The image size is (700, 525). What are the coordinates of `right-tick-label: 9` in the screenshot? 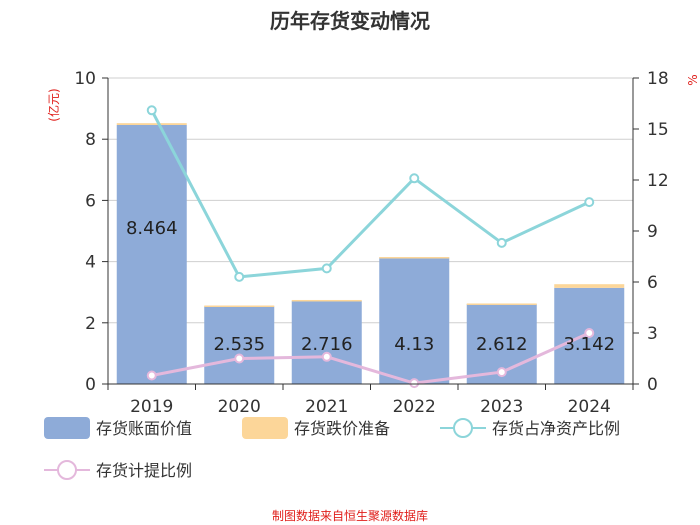 It's located at (652, 232).